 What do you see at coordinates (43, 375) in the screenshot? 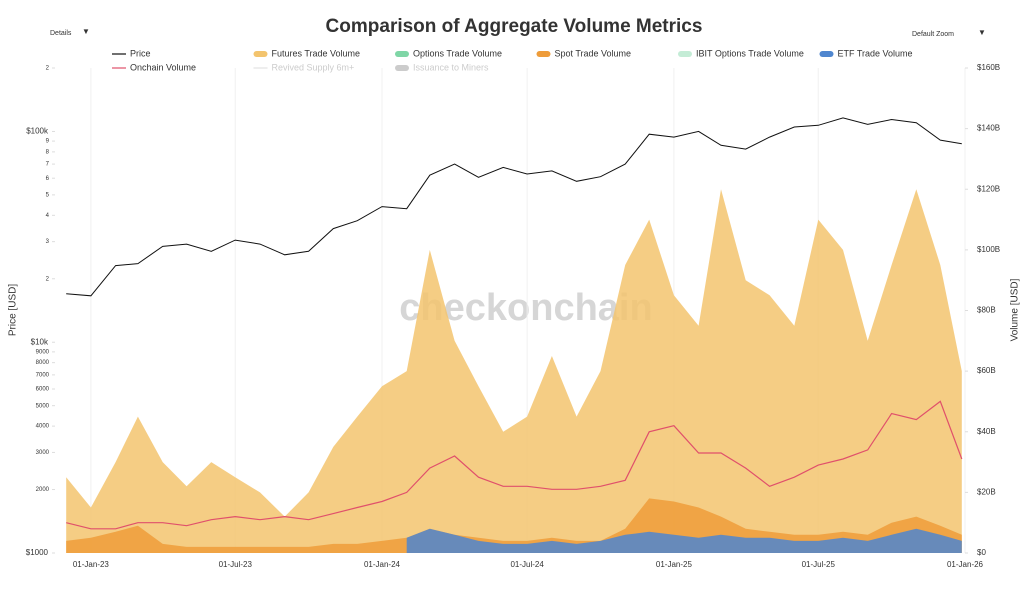
I see `y-tick-label: 7000` at bounding box center [43, 375].